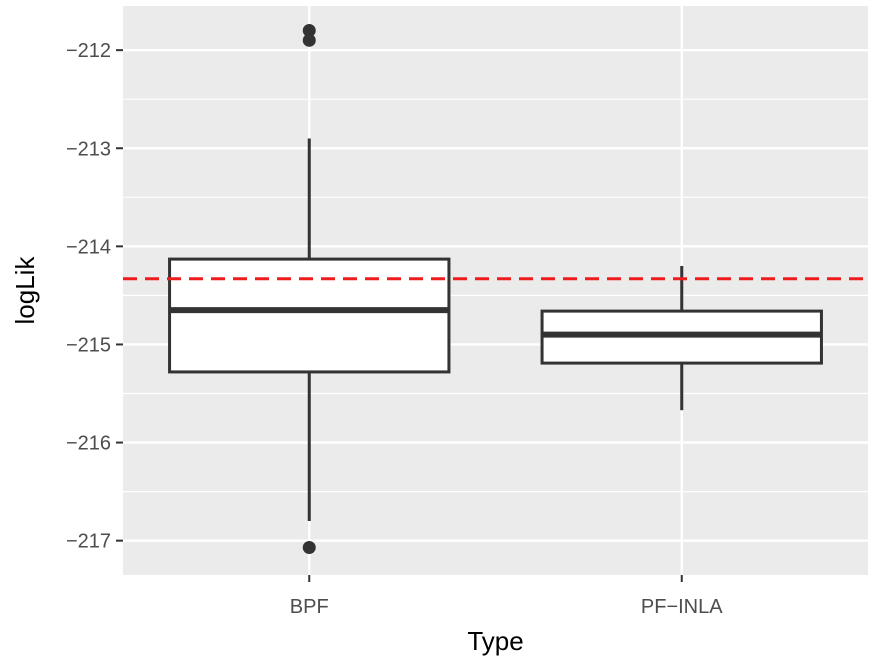 Image resolution: width=881 pixels, height=658 pixels. I want to click on x-axis-title: Type, so click(495, 641).